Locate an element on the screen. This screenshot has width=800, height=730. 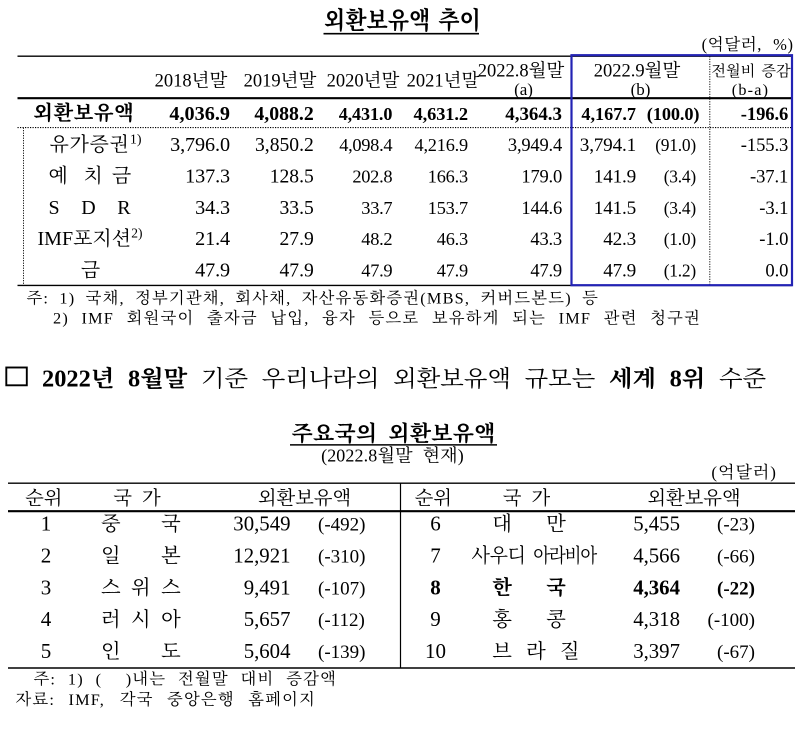
svg-text: 1 is located at coordinates (46, 524).